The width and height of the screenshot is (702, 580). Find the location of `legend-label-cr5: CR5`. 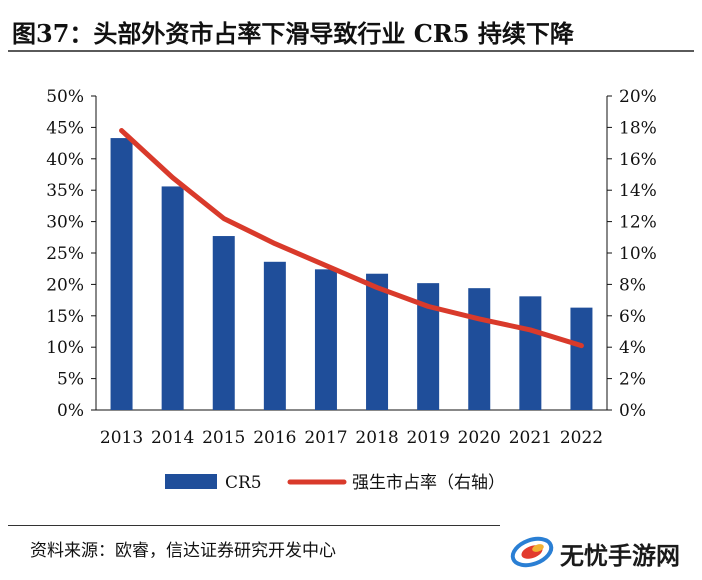

legend-label-cr5: CR5 is located at coordinates (243, 483).